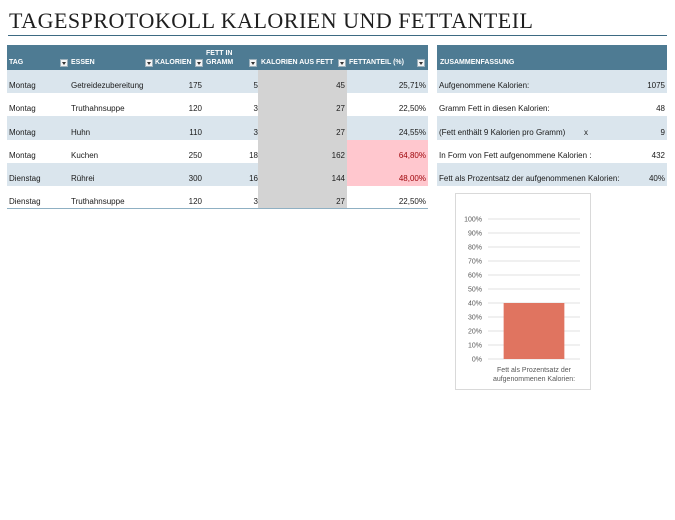 The height and width of the screenshot is (520, 675). I want to click on cell-kalorien: 110, so click(195, 132).